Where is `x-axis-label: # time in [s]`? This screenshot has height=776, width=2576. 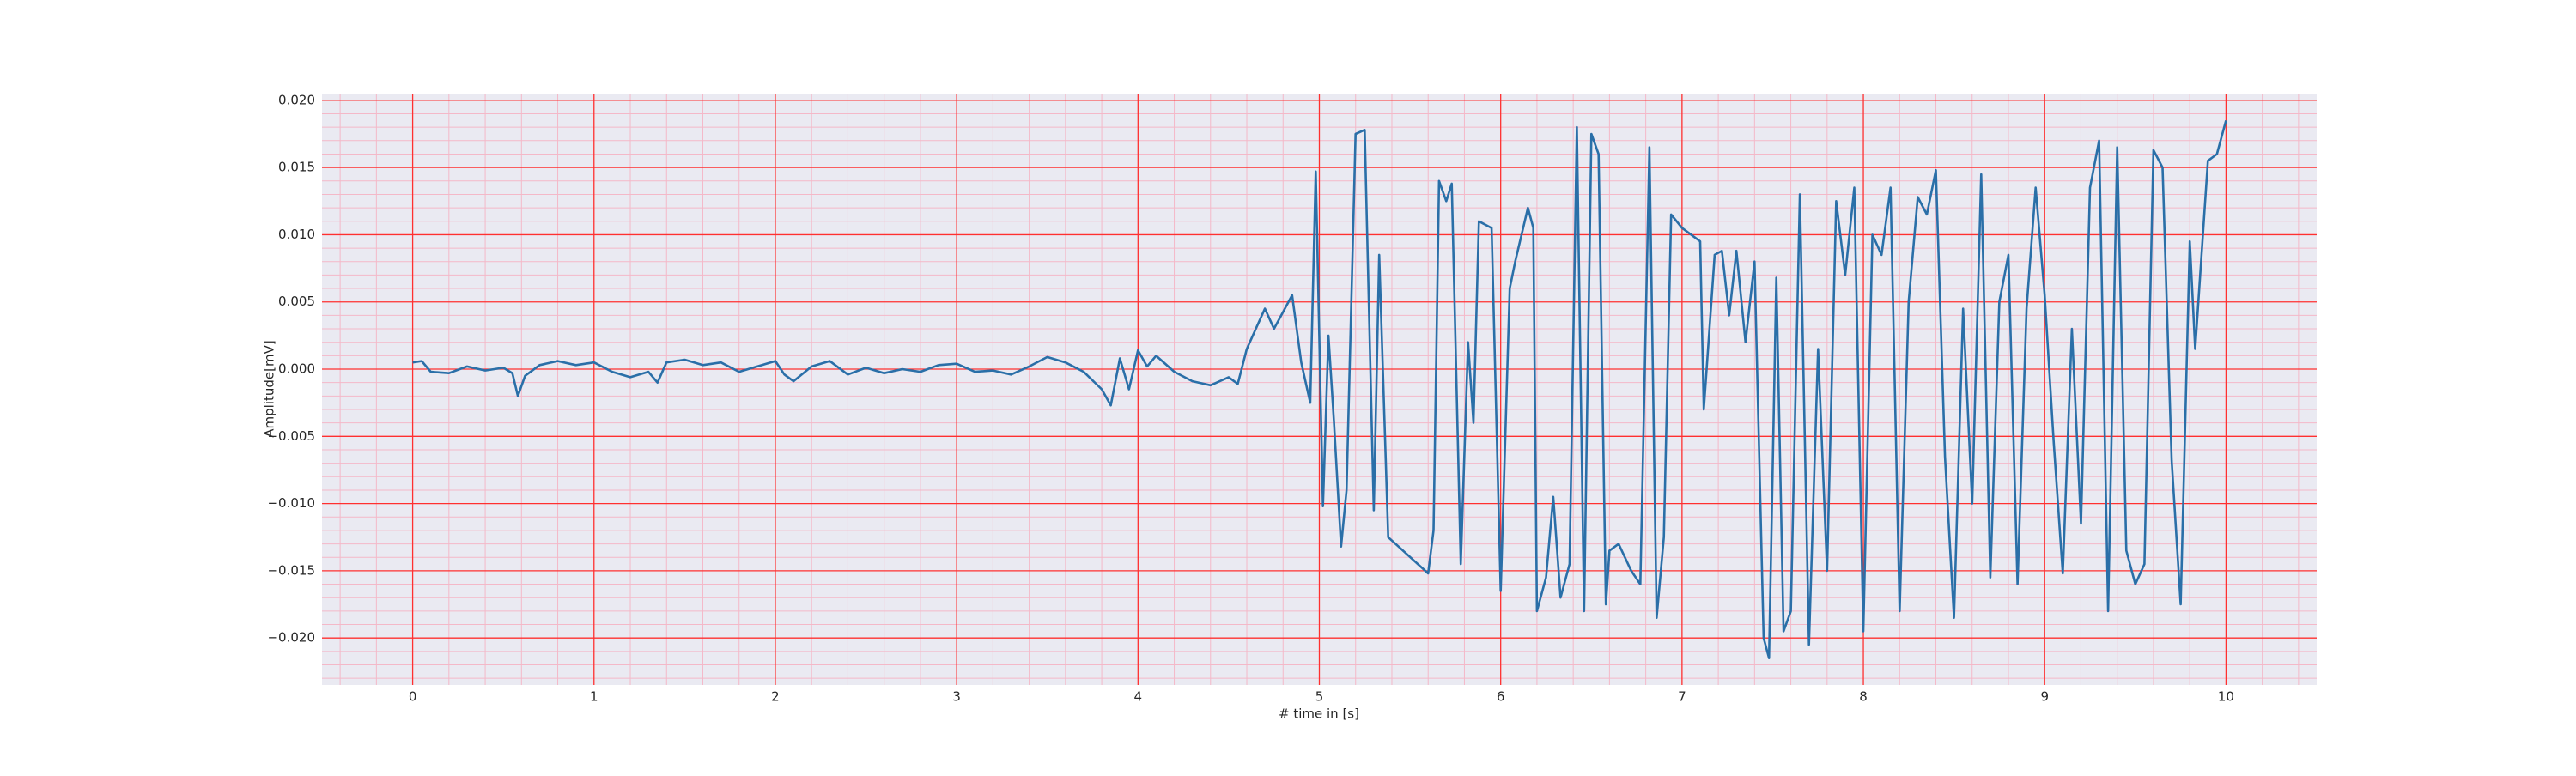 x-axis-label: # time in [s] is located at coordinates (1319, 714).